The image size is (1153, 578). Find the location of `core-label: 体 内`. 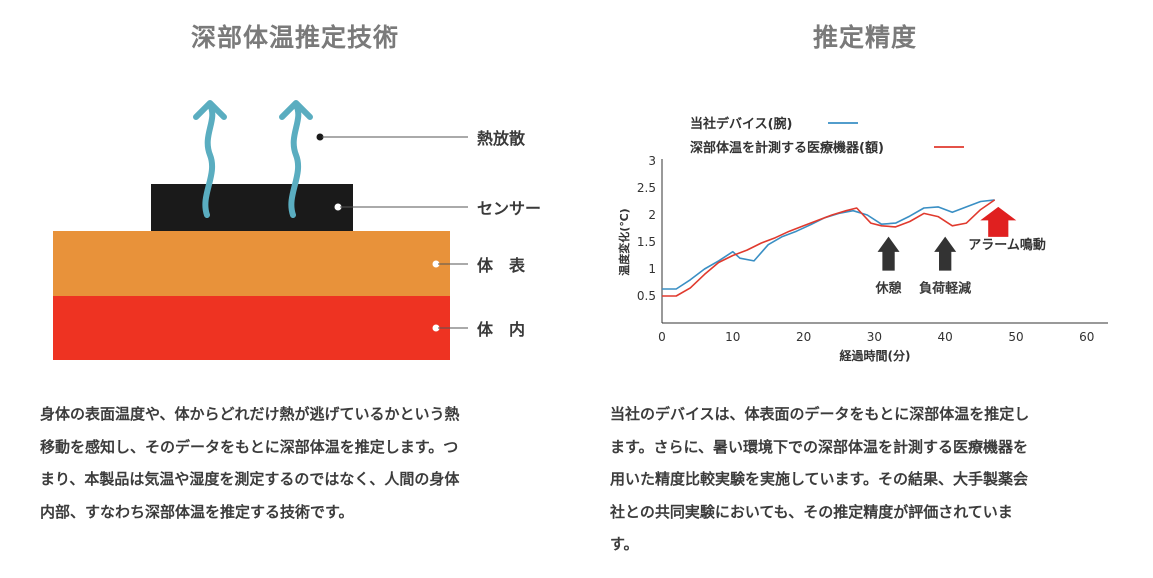

core-label: 体 内 is located at coordinates (501, 329).